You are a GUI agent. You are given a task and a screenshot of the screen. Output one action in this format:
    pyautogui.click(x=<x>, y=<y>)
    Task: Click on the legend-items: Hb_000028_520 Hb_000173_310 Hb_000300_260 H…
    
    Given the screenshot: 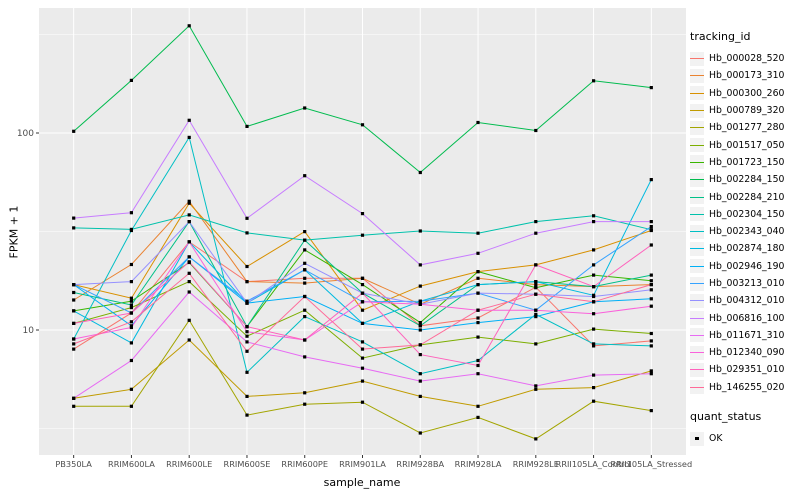 What is the action you would take?
    pyautogui.click(x=745, y=223)
    